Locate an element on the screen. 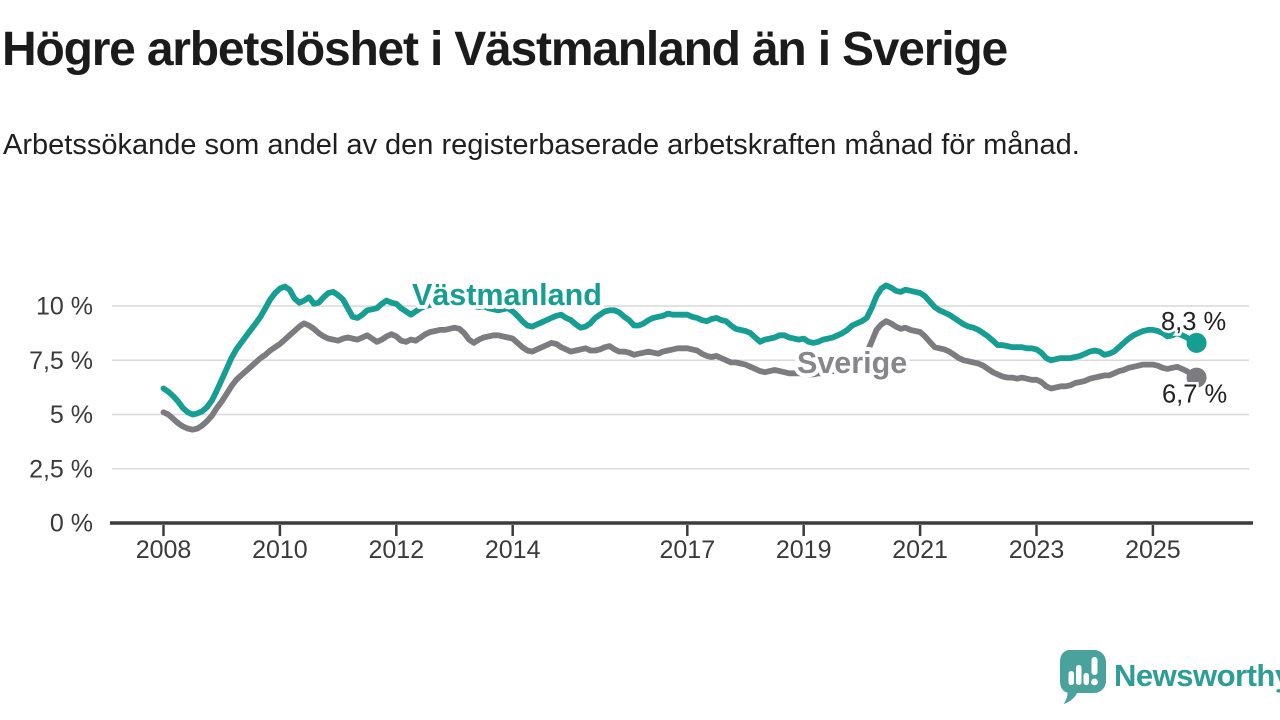  series-line-sverige is located at coordinates (680, 375).